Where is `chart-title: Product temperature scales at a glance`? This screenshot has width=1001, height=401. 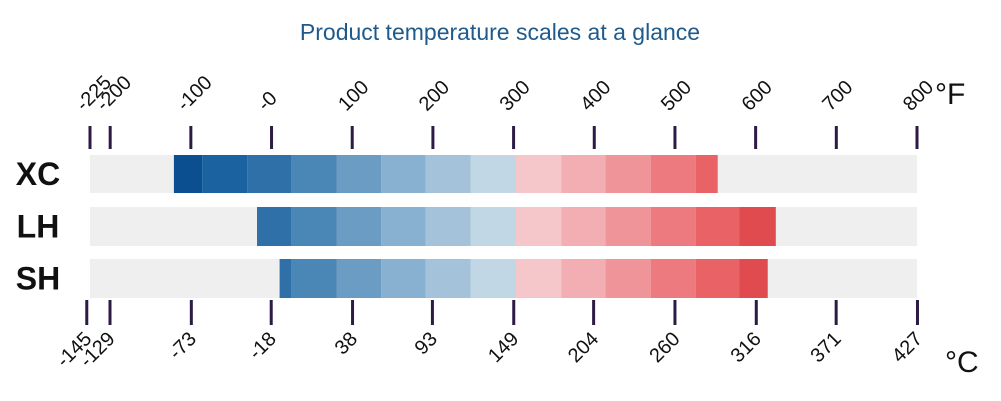 chart-title: Product temperature scales at a glance is located at coordinates (500, 32).